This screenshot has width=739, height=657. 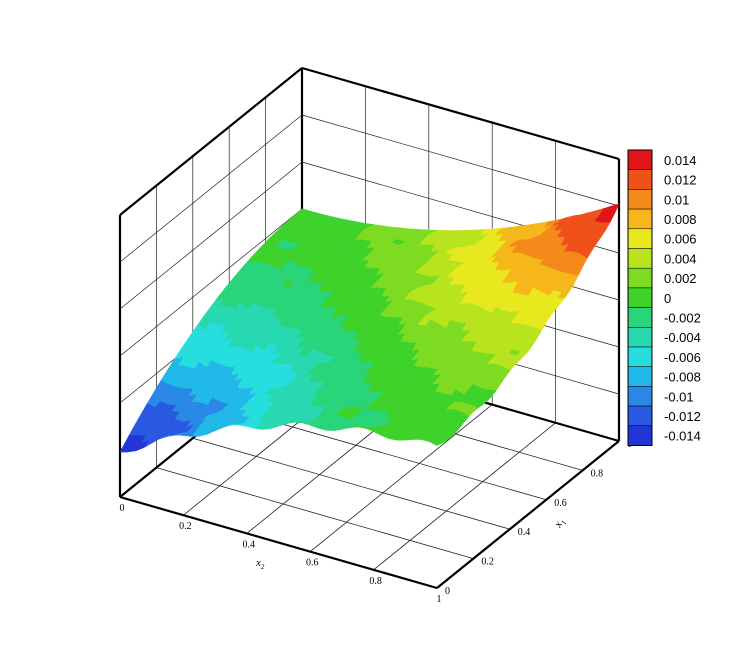 What do you see at coordinates (487, 562) in the screenshot?
I see `x1-tick-label: 0.2` at bounding box center [487, 562].